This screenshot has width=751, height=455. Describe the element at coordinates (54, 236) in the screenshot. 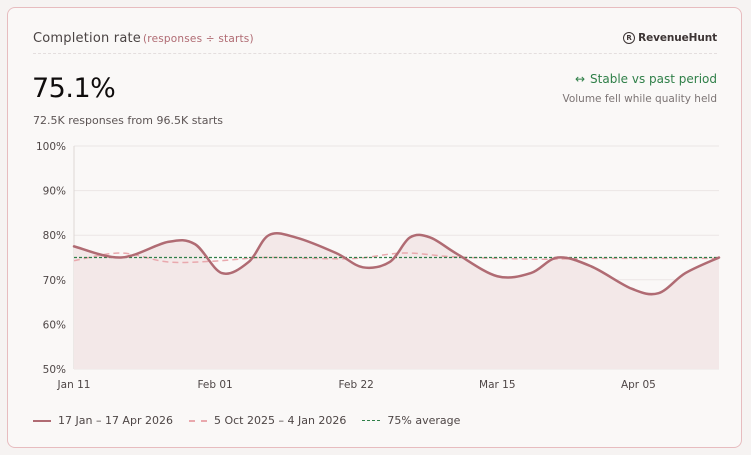

I see `y-tick-label: 80%` at that location.